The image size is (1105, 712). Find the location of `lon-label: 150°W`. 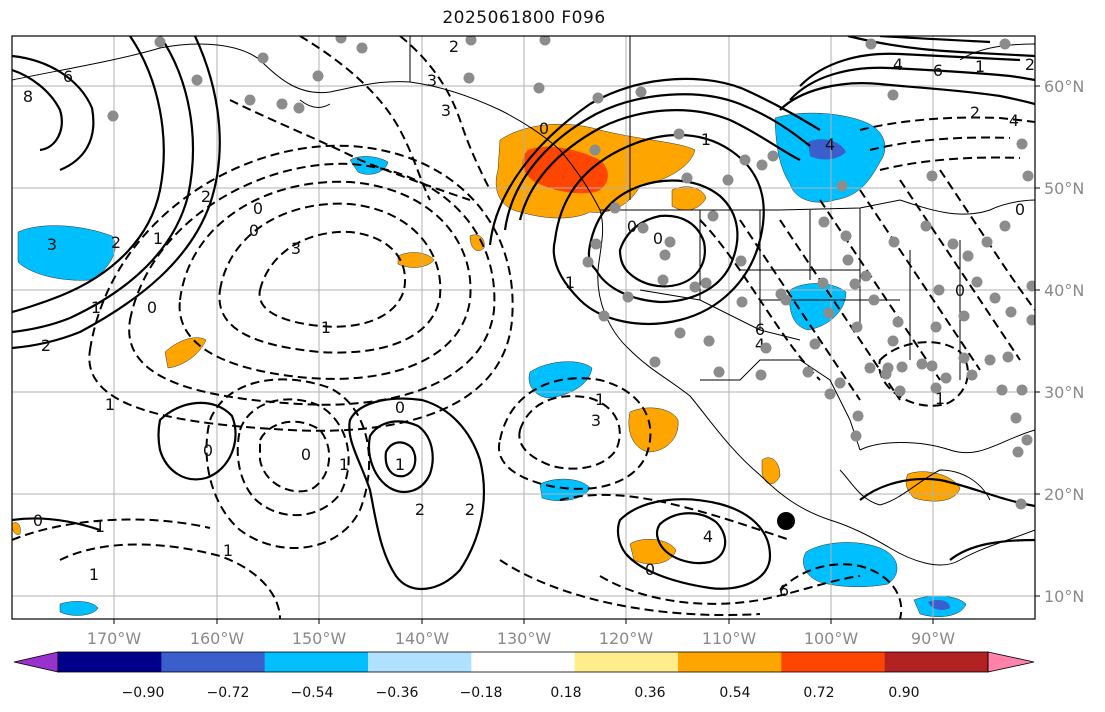

lon-label: 150°W is located at coordinates (319, 638).